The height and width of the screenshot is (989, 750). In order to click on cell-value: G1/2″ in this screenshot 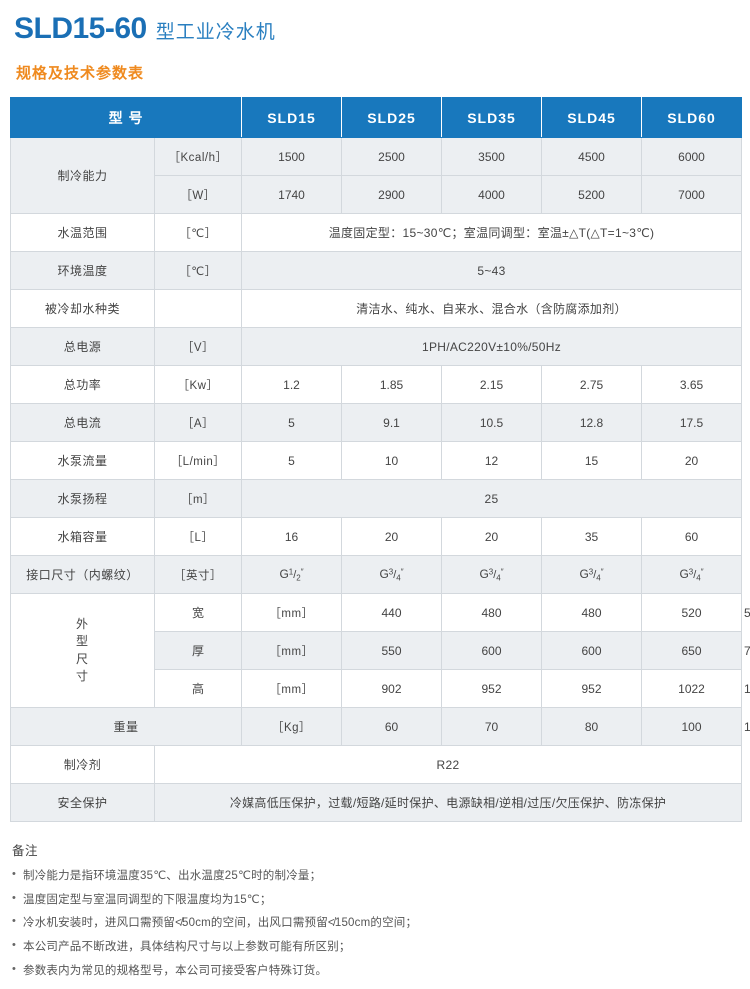, I will do `click(292, 574)`.